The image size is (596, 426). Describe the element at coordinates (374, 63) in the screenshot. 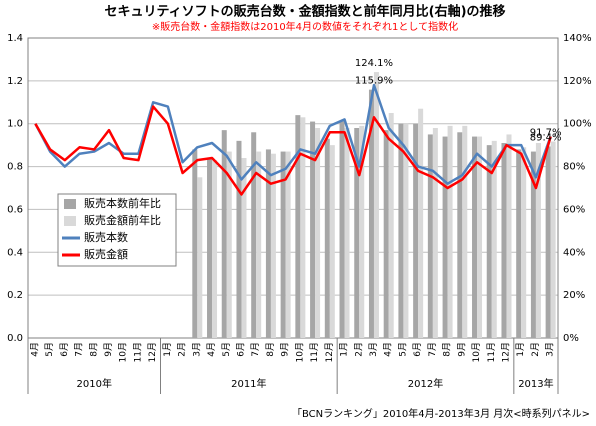

I see `data-label: 124.1%` at that location.